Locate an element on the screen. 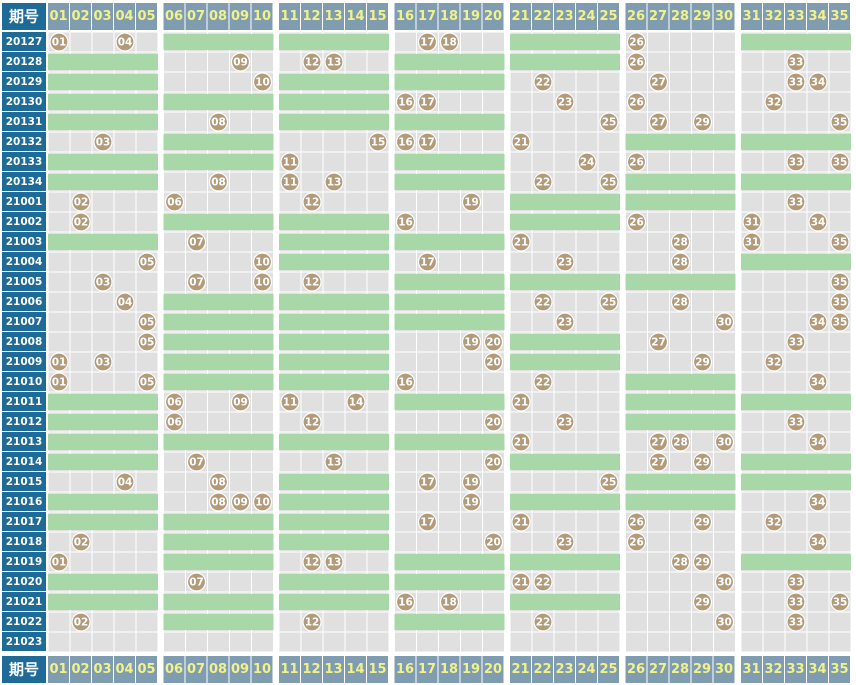 This screenshot has width=856, height=685. number-ball-label: 30 is located at coordinates (724, 623).